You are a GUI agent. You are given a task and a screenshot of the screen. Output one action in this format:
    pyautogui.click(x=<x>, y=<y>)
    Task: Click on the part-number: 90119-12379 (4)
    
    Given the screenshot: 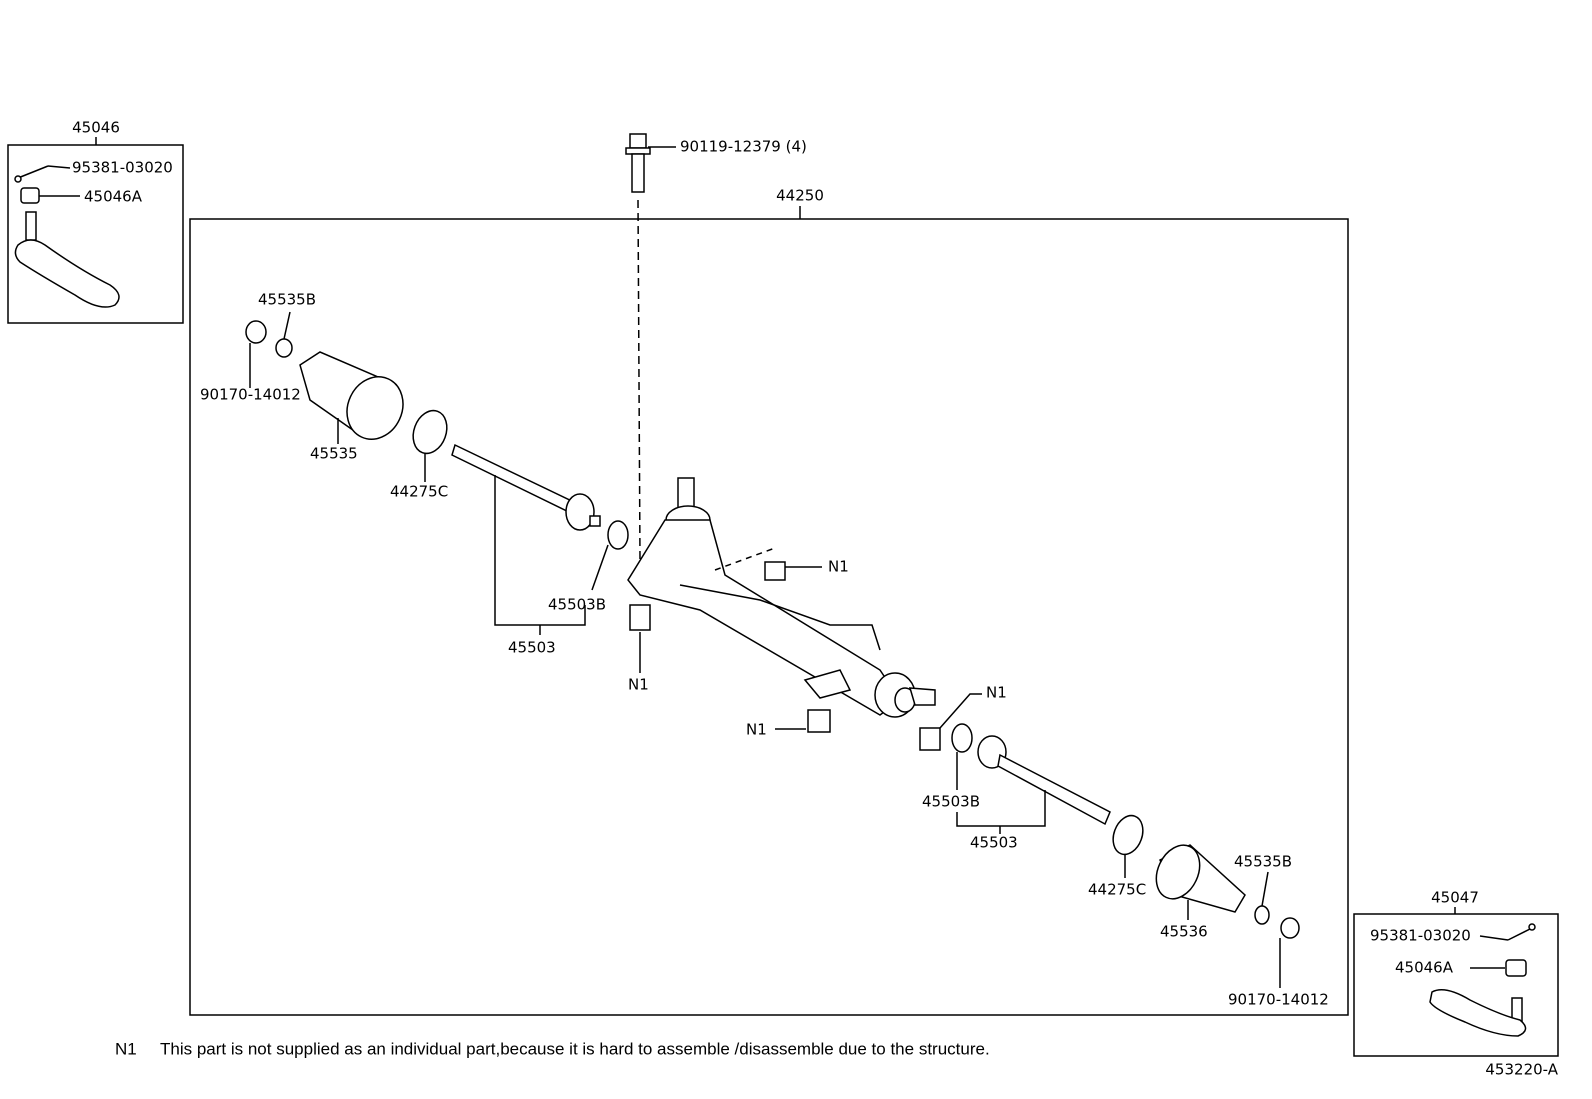 What is the action you would take?
    pyautogui.click(x=743, y=147)
    